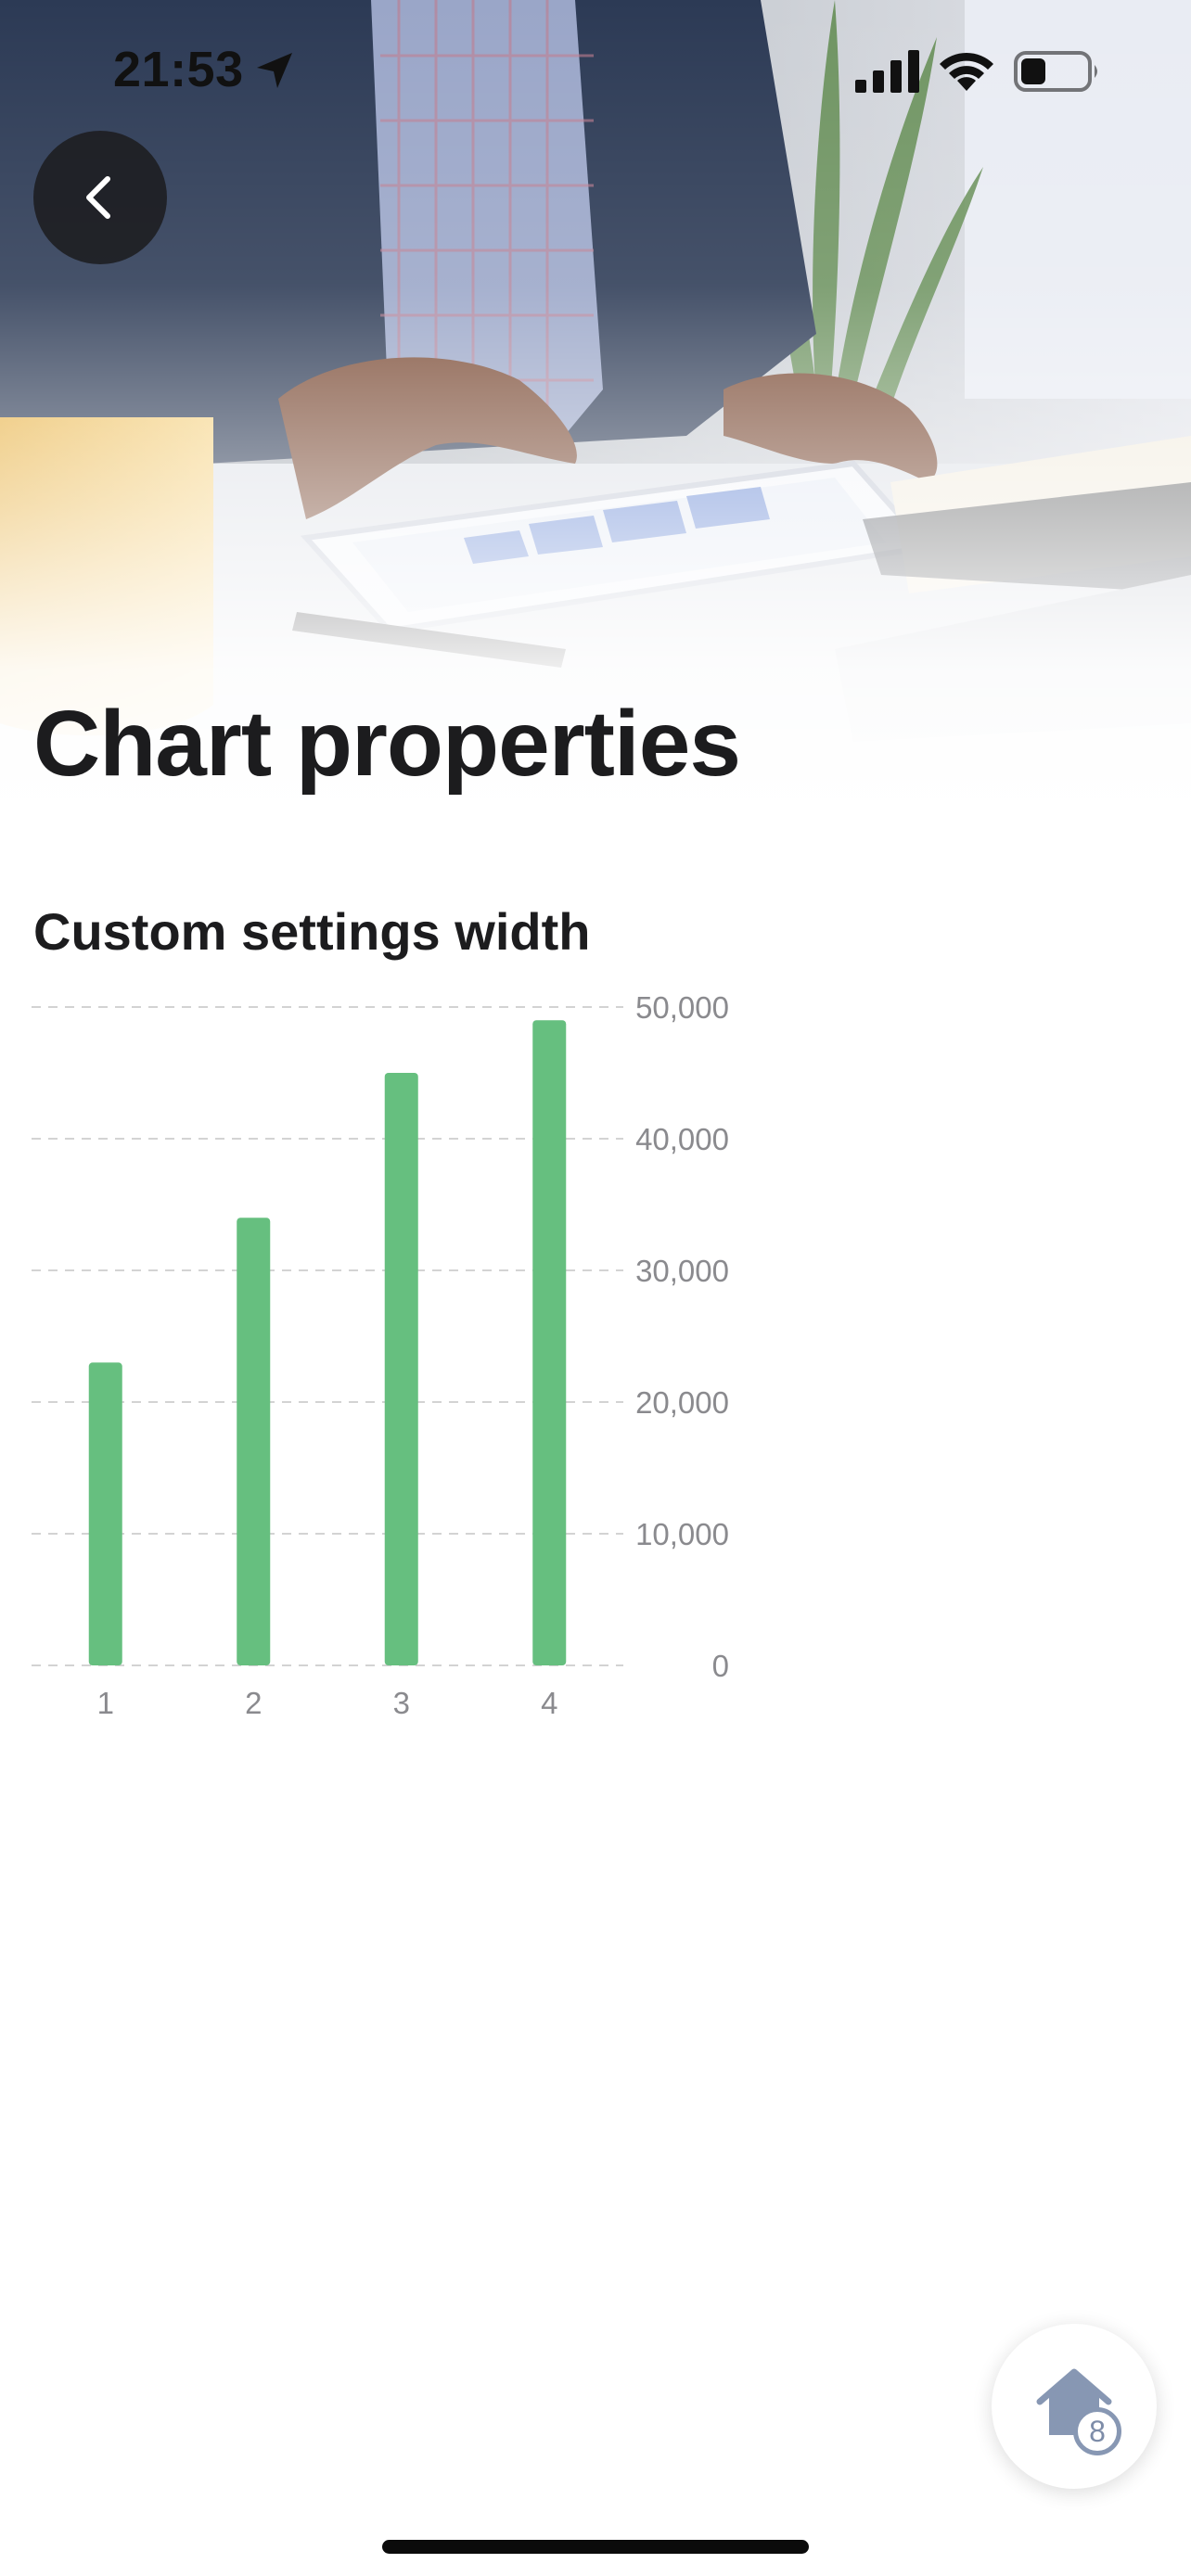  What do you see at coordinates (327, 1343) in the screenshot?
I see `bars` at bounding box center [327, 1343].